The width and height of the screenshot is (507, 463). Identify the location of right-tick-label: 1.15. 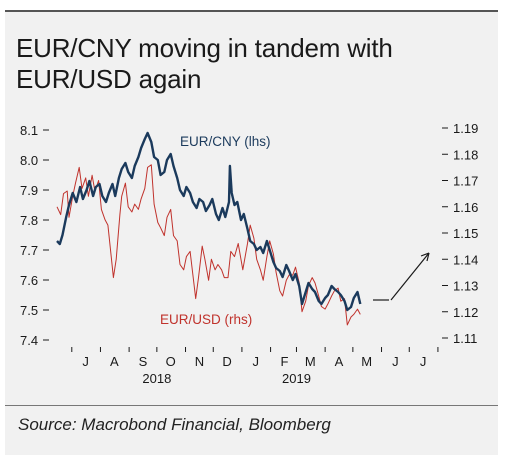
(465, 233).